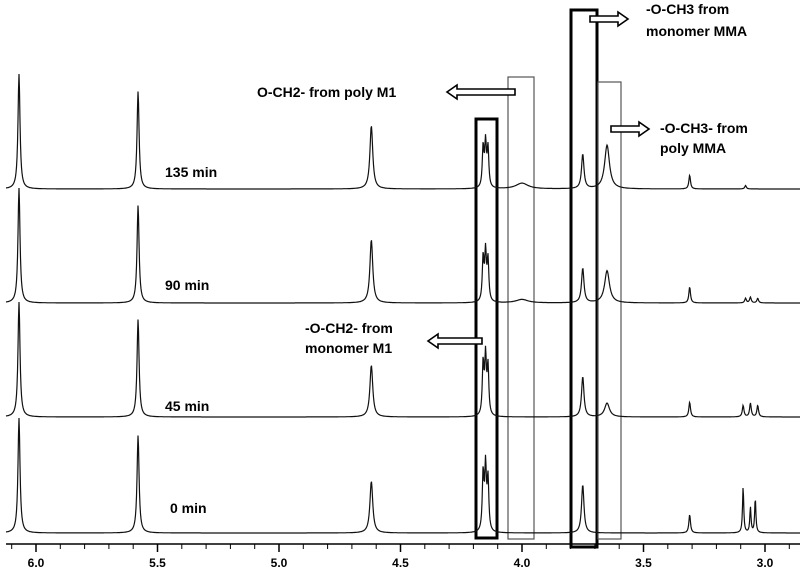  Describe the element at coordinates (765, 563) in the screenshot. I see `x-tick-label: 3.0` at that location.